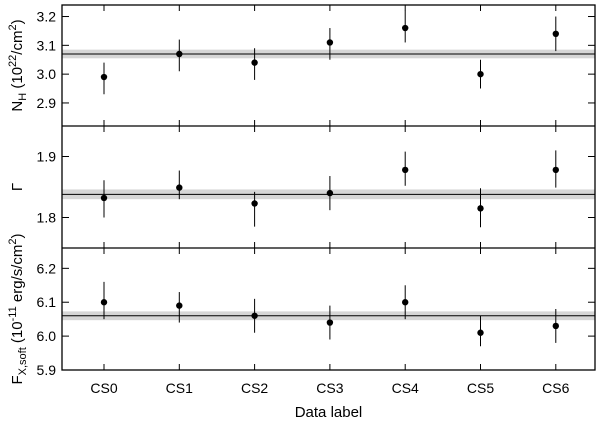 The image size is (600, 423). Describe the element at coordinates (47, 370) in the screenshot. I see `y-tick-label: 5.9` at that location.